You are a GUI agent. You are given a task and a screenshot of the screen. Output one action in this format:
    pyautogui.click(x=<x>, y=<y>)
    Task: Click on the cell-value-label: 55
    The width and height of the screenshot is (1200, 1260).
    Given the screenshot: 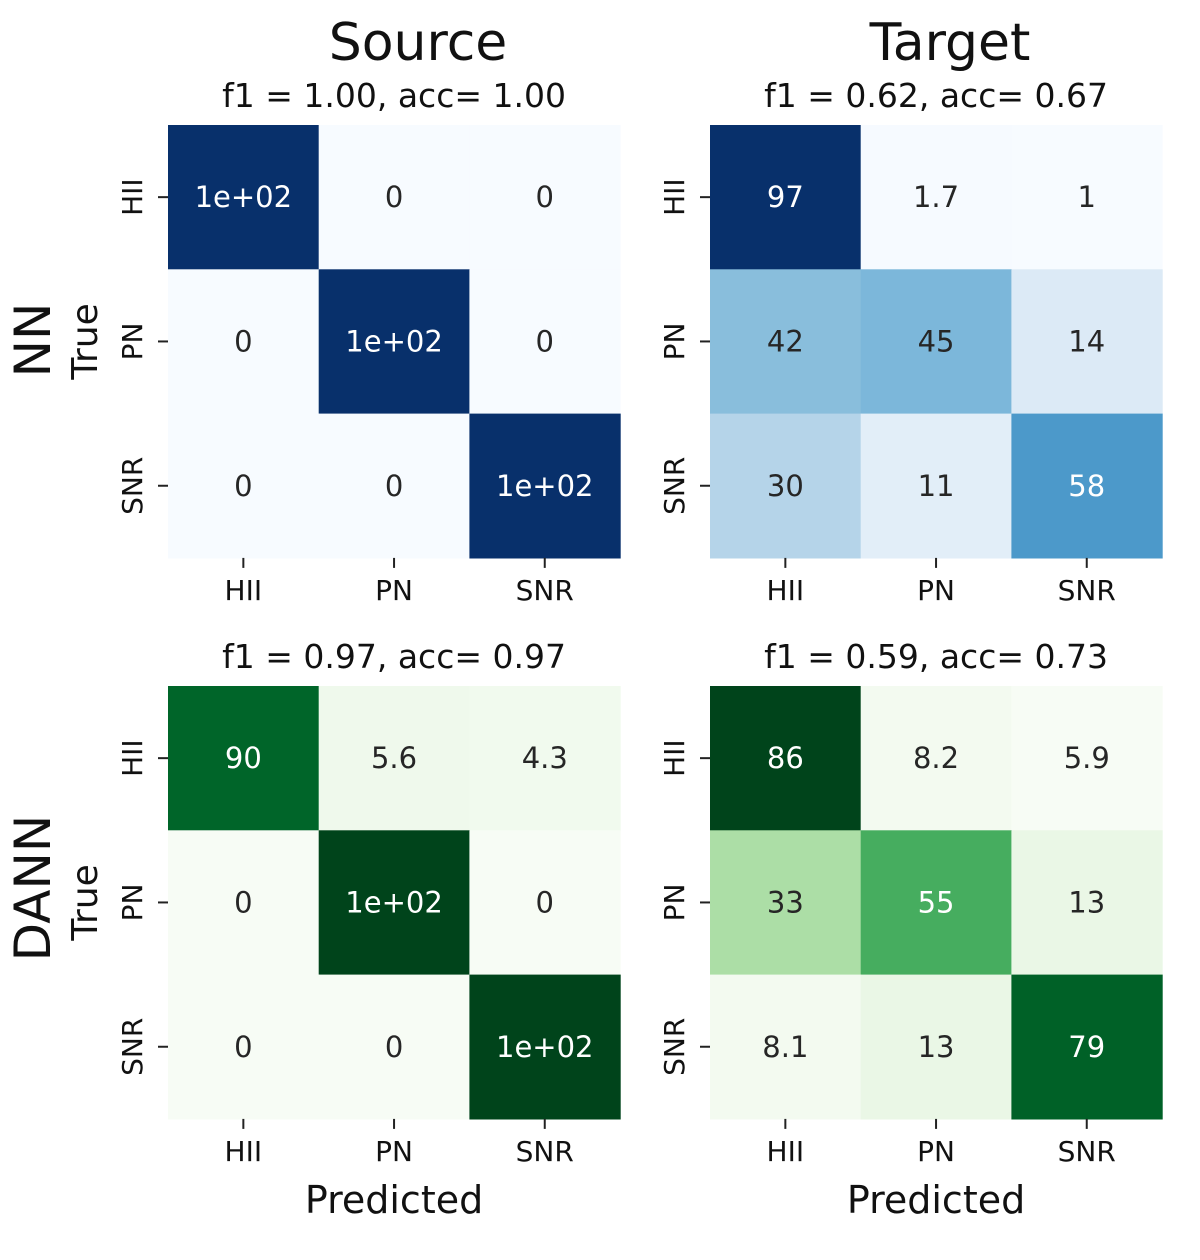 What is the action you would take?
    pyautogui.click(x=936, y=902)
    